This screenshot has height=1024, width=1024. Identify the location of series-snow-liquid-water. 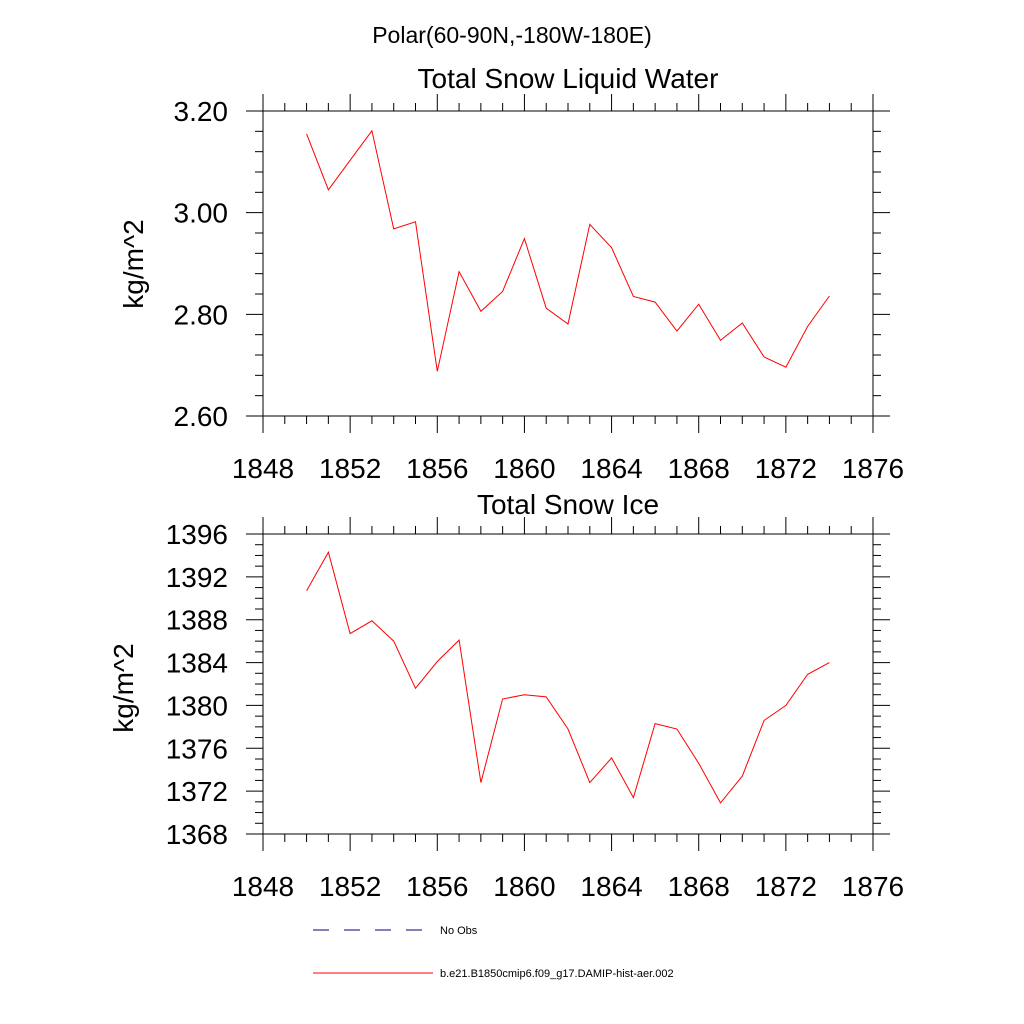
(568, 250).